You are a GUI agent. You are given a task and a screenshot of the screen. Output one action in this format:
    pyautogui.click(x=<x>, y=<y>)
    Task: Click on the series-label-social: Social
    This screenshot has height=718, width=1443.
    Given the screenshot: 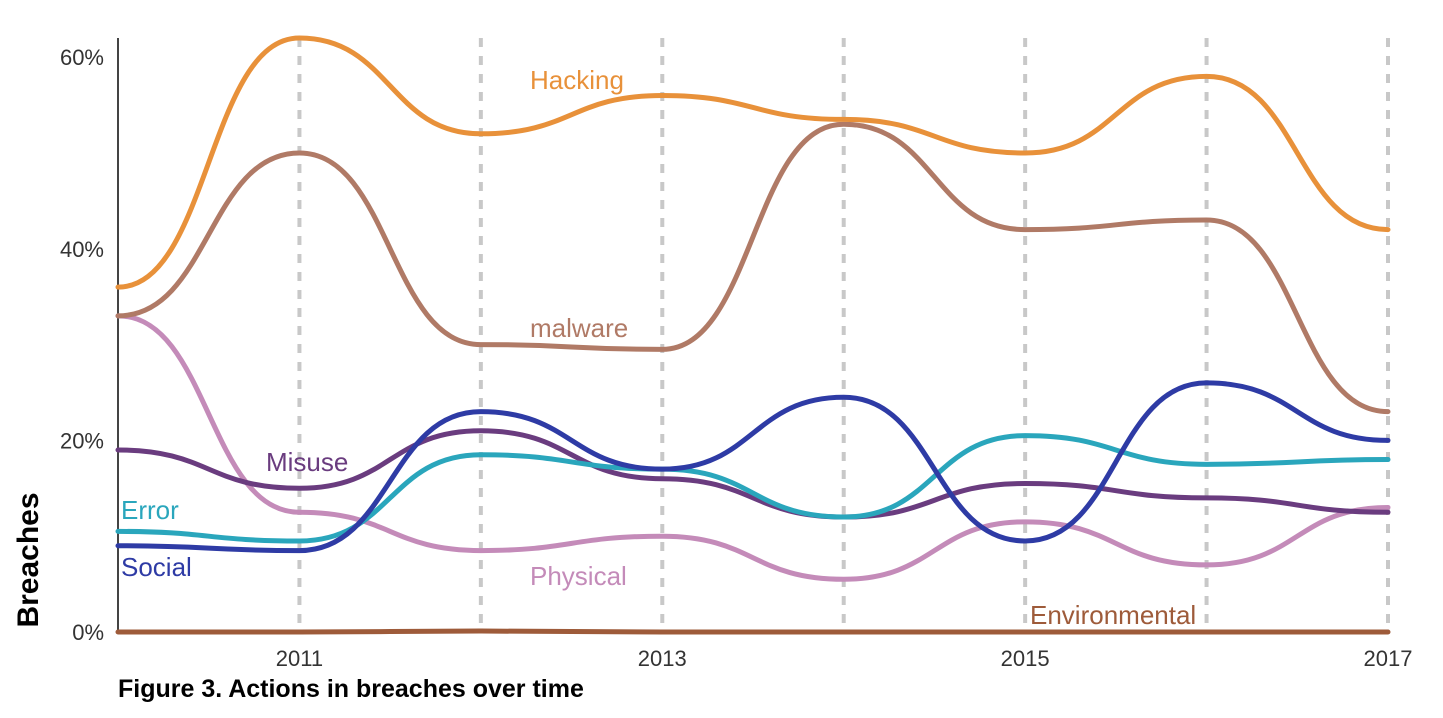 What is the action you would take?
    pyautogui.click(x=156, y=567)
    